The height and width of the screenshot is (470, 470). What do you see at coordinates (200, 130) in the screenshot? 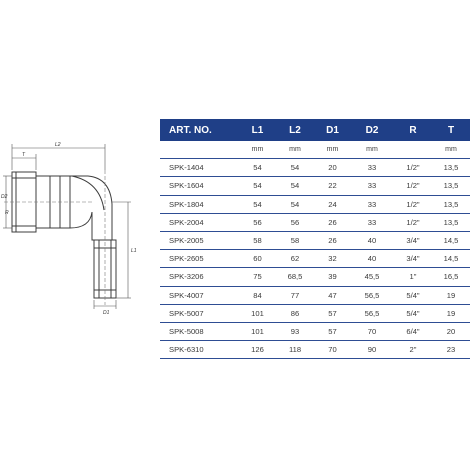
I see `col-header-art-no: ART. NO.` at bounding box center [200, 130].